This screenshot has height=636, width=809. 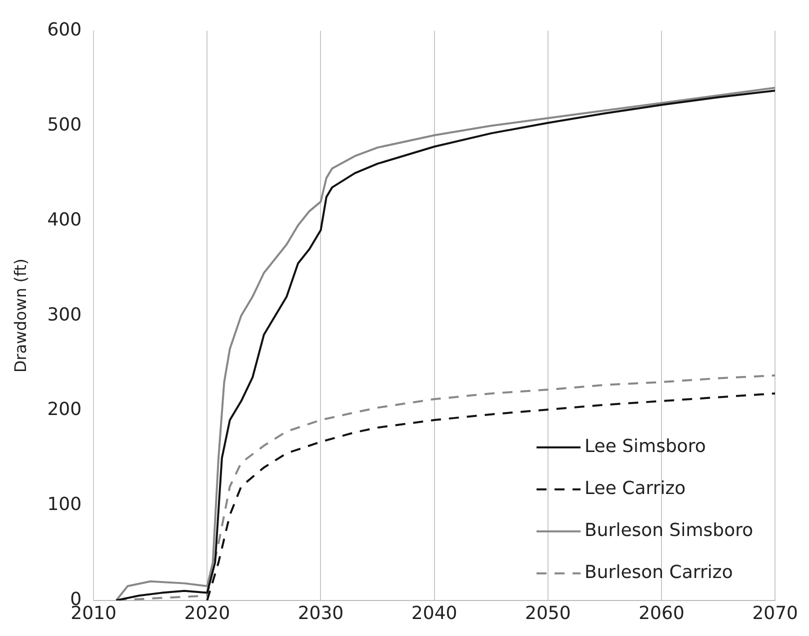 I want to click on y-tick-label: 100, so click(x=64, y=505).